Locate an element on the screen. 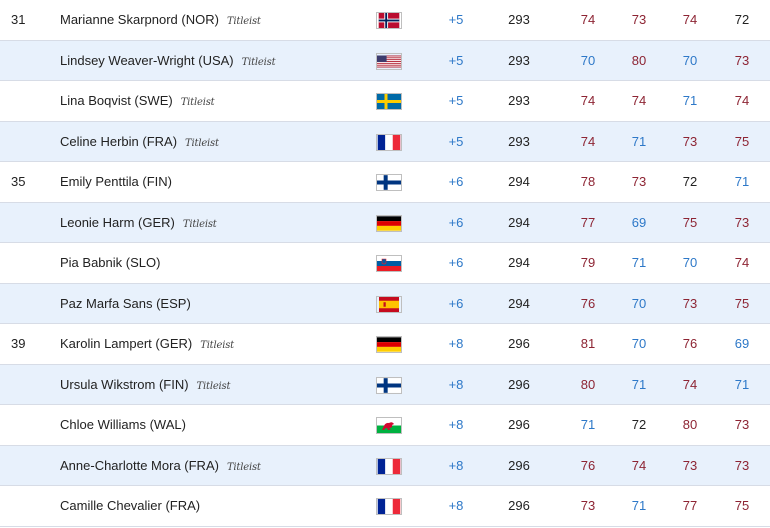  player-cell: Camille Chevalier (FRA) is located at coordinates (134, 507).